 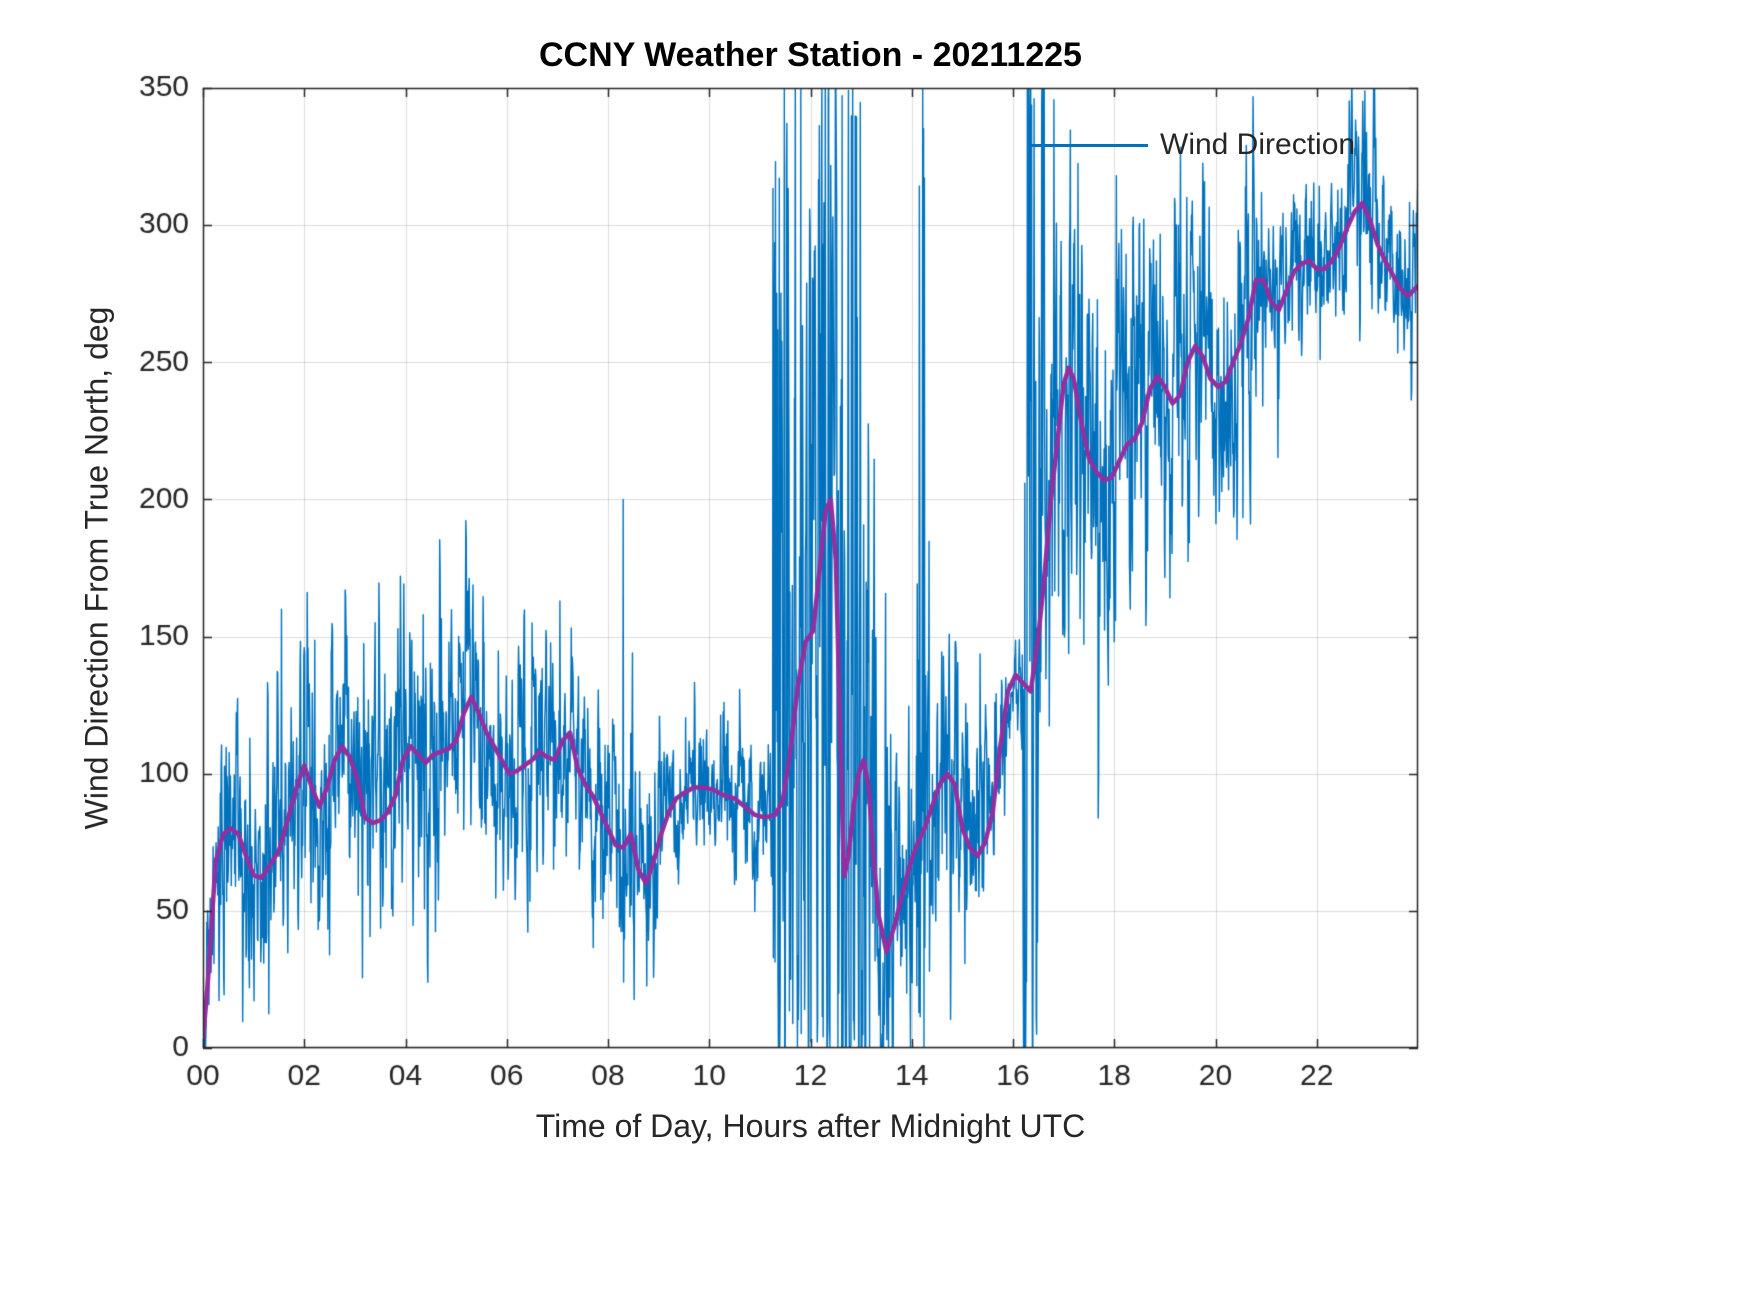 What do you see at coordinates (810, 1126) in the screenshot?
I see `x-axis-label: Time of Day, Hours after Midnight UTC` at bounding box center [810, 1126].